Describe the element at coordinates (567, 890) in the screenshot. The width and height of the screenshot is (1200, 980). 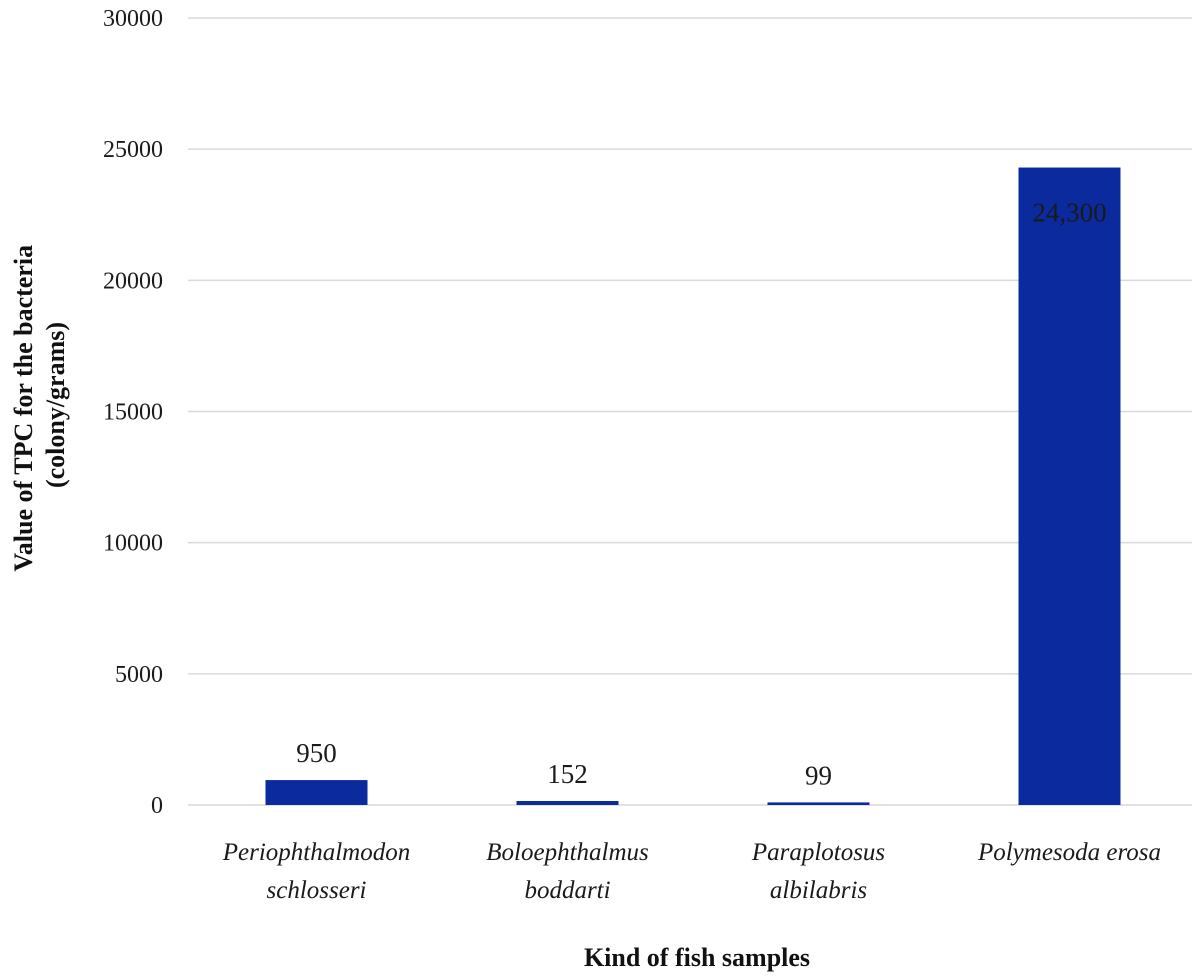
I see `x-category-label-line: boddarti` at that location.